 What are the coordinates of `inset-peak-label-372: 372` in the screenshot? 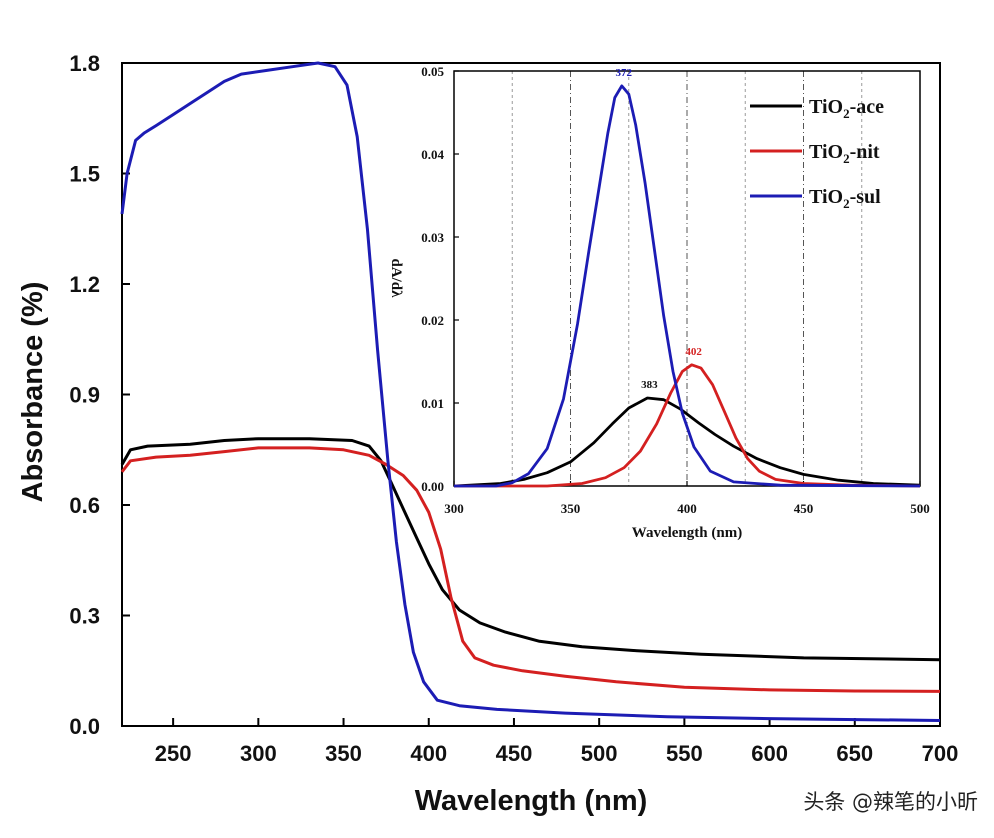 It's located at (624, 73).